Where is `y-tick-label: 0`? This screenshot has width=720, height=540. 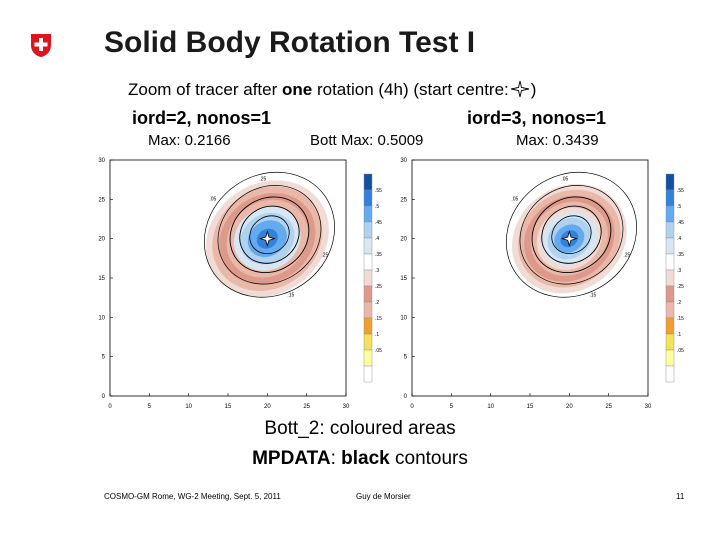
y-tick-label: 0 is located at coordinates (406, 397).